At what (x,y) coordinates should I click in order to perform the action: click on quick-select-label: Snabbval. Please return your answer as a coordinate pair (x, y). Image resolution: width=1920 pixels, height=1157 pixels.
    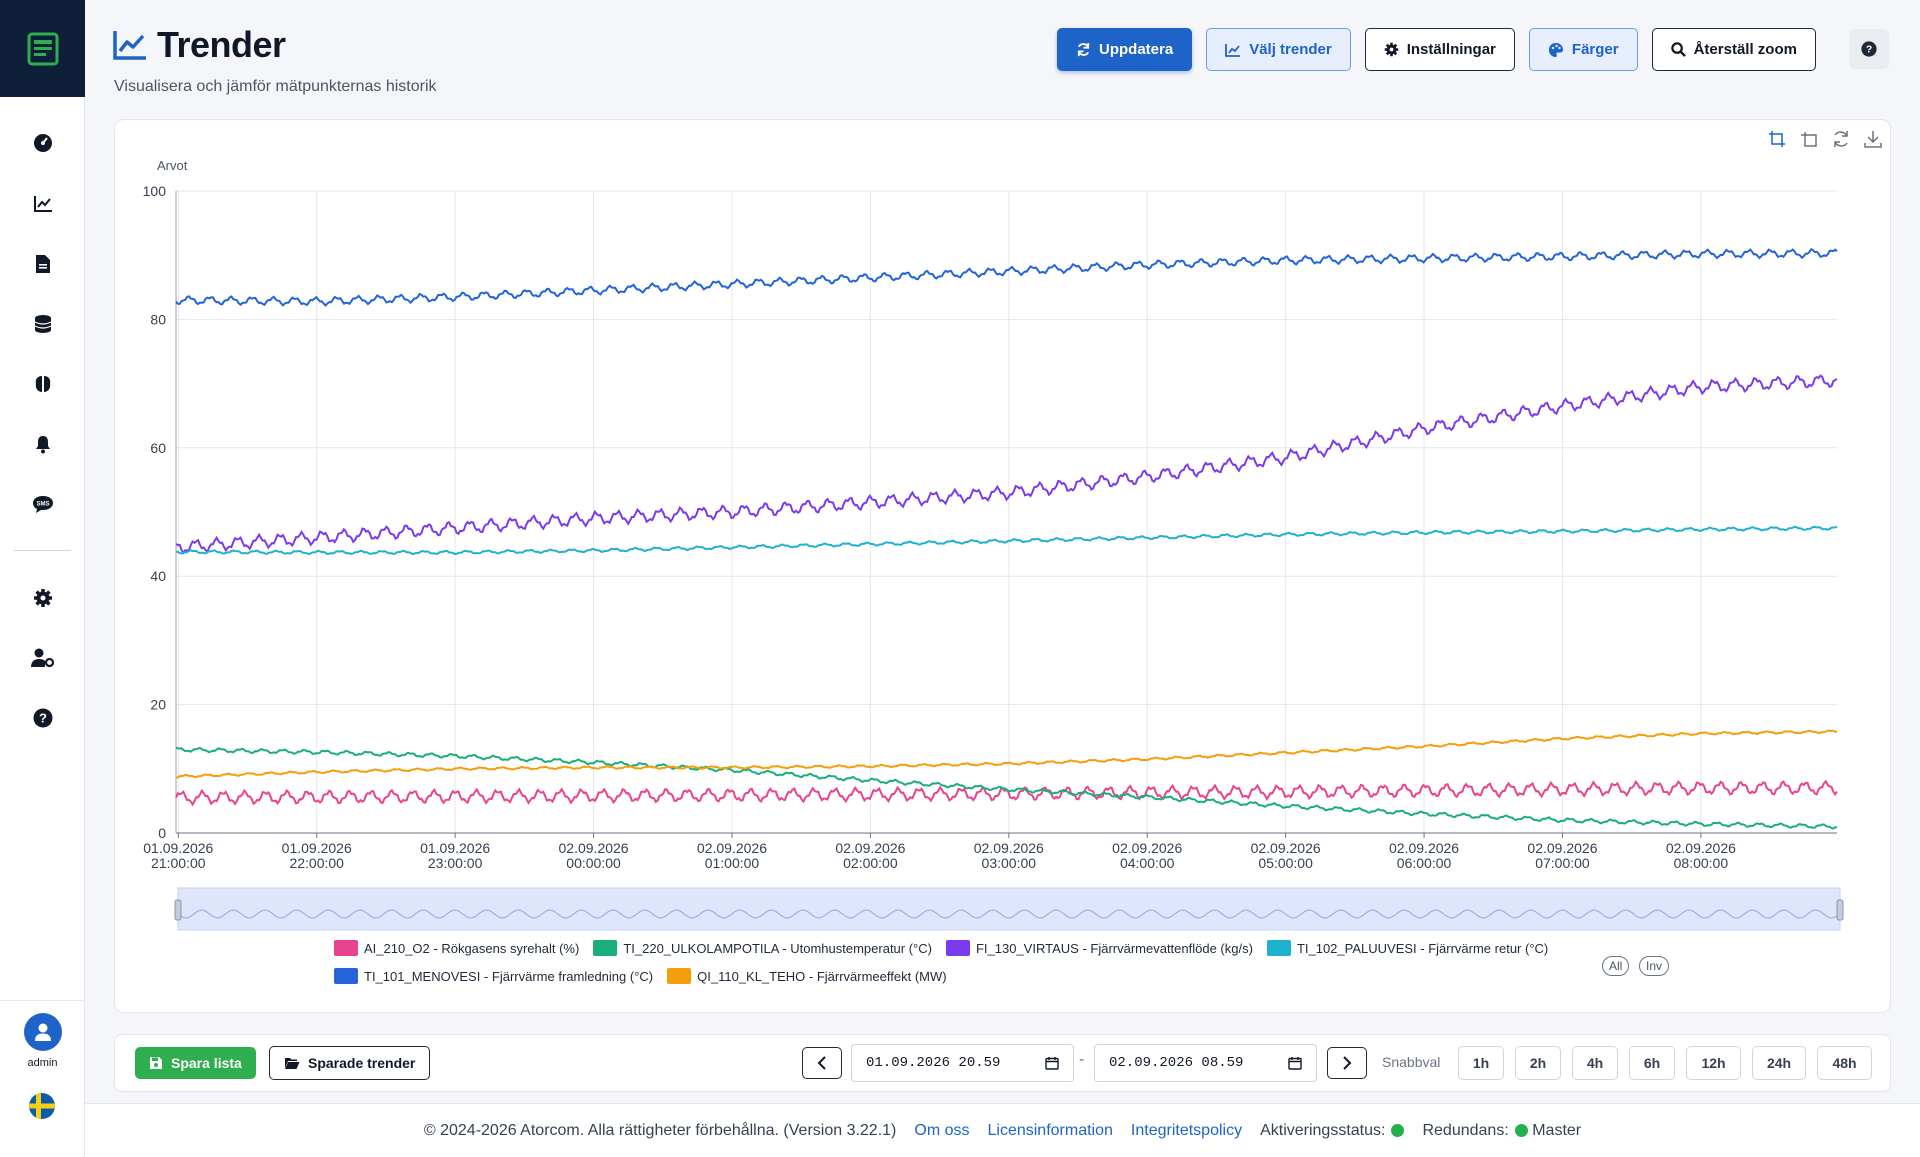
    Looking at the image, I should click on (1411, 1062).